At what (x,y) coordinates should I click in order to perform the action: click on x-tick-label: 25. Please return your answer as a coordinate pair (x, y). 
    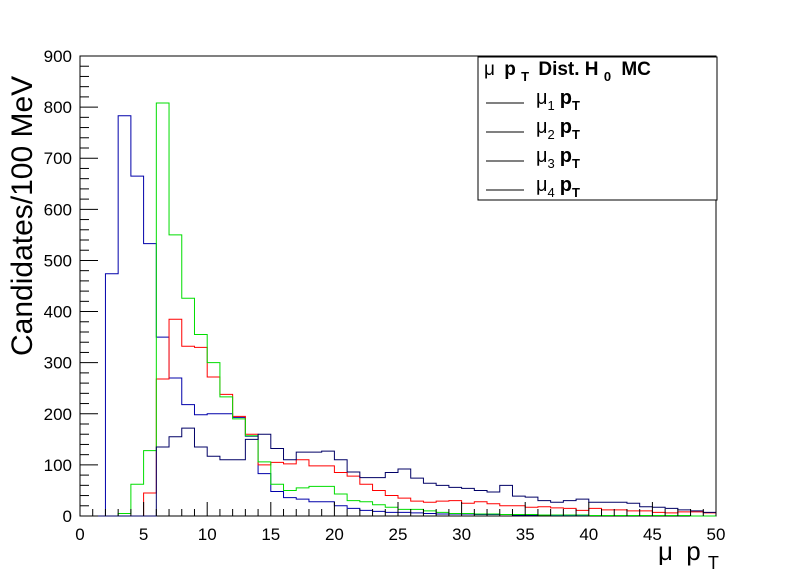
    Looking at the image, I should click on (398, 534).